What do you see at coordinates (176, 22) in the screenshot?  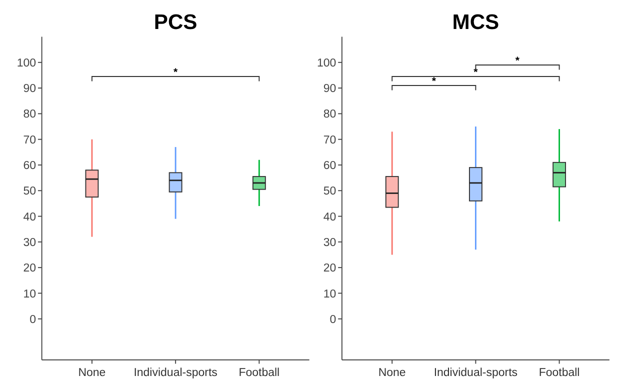 I see `chart-title: PCS` at bounding box center [176, 22].